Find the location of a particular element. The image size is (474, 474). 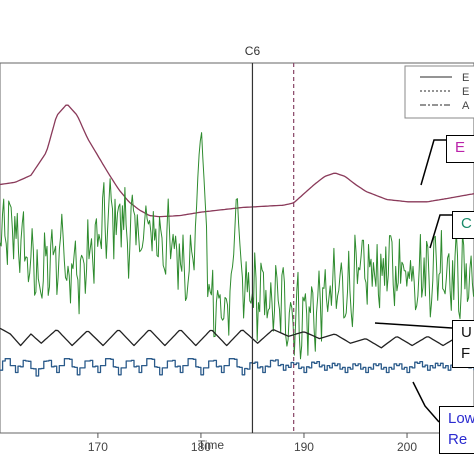

legend: EEA is located at coordinates (439, 92).